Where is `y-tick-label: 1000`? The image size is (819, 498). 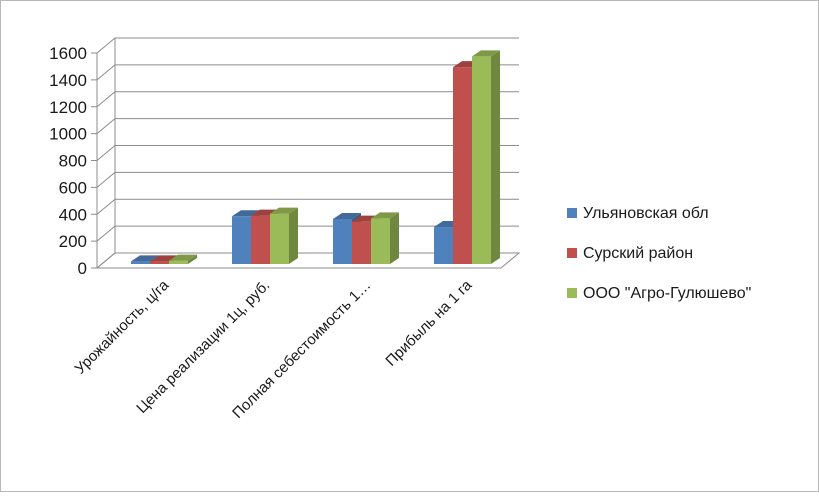 y-tick-label: 1000 is located at coordinates (68, 134).